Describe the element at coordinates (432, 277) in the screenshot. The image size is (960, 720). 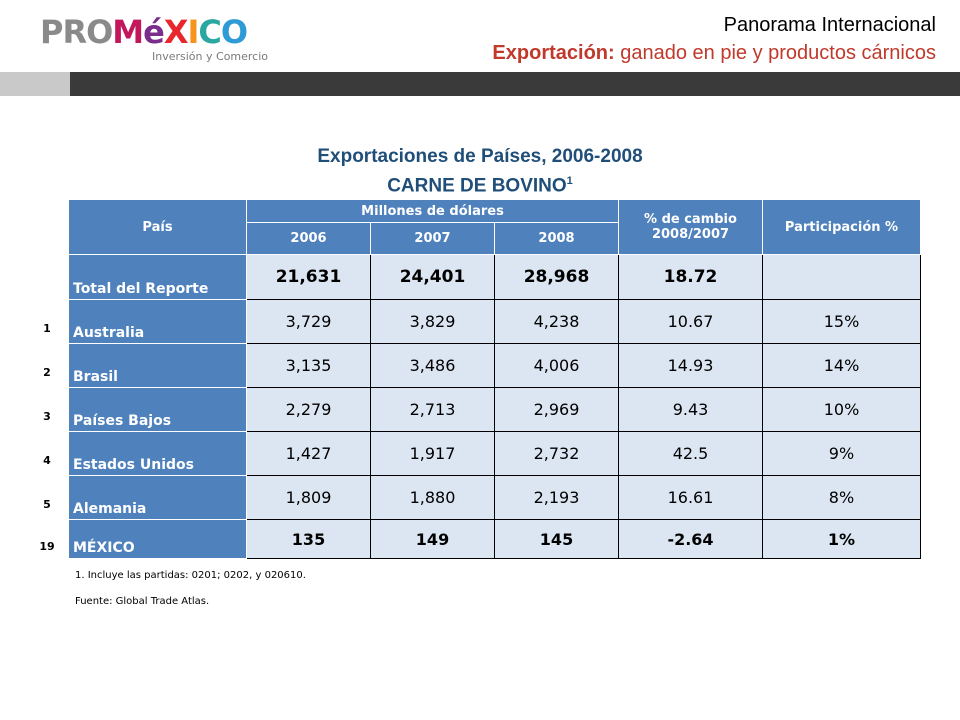
I see `value-2007: 24,401` at that location.